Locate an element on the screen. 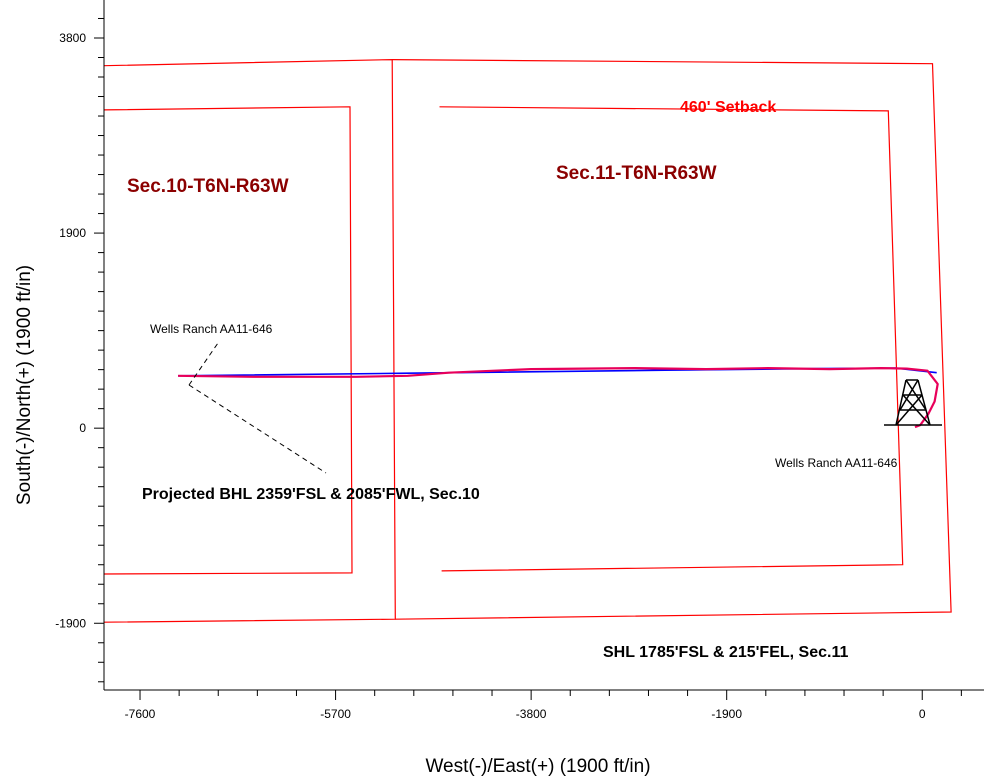 Image resolution: width=984 pixels, height=783 pixels. y-tick-label: 0 is located at coordinates (82, 428).